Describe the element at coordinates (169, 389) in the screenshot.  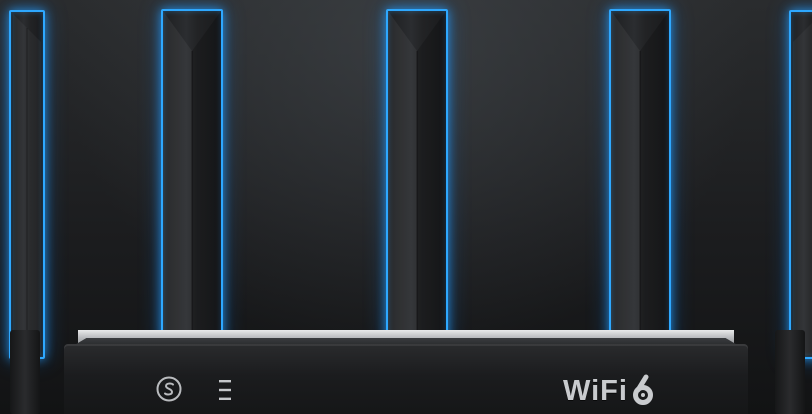
I see `s-circle-logo-icon` at that location.